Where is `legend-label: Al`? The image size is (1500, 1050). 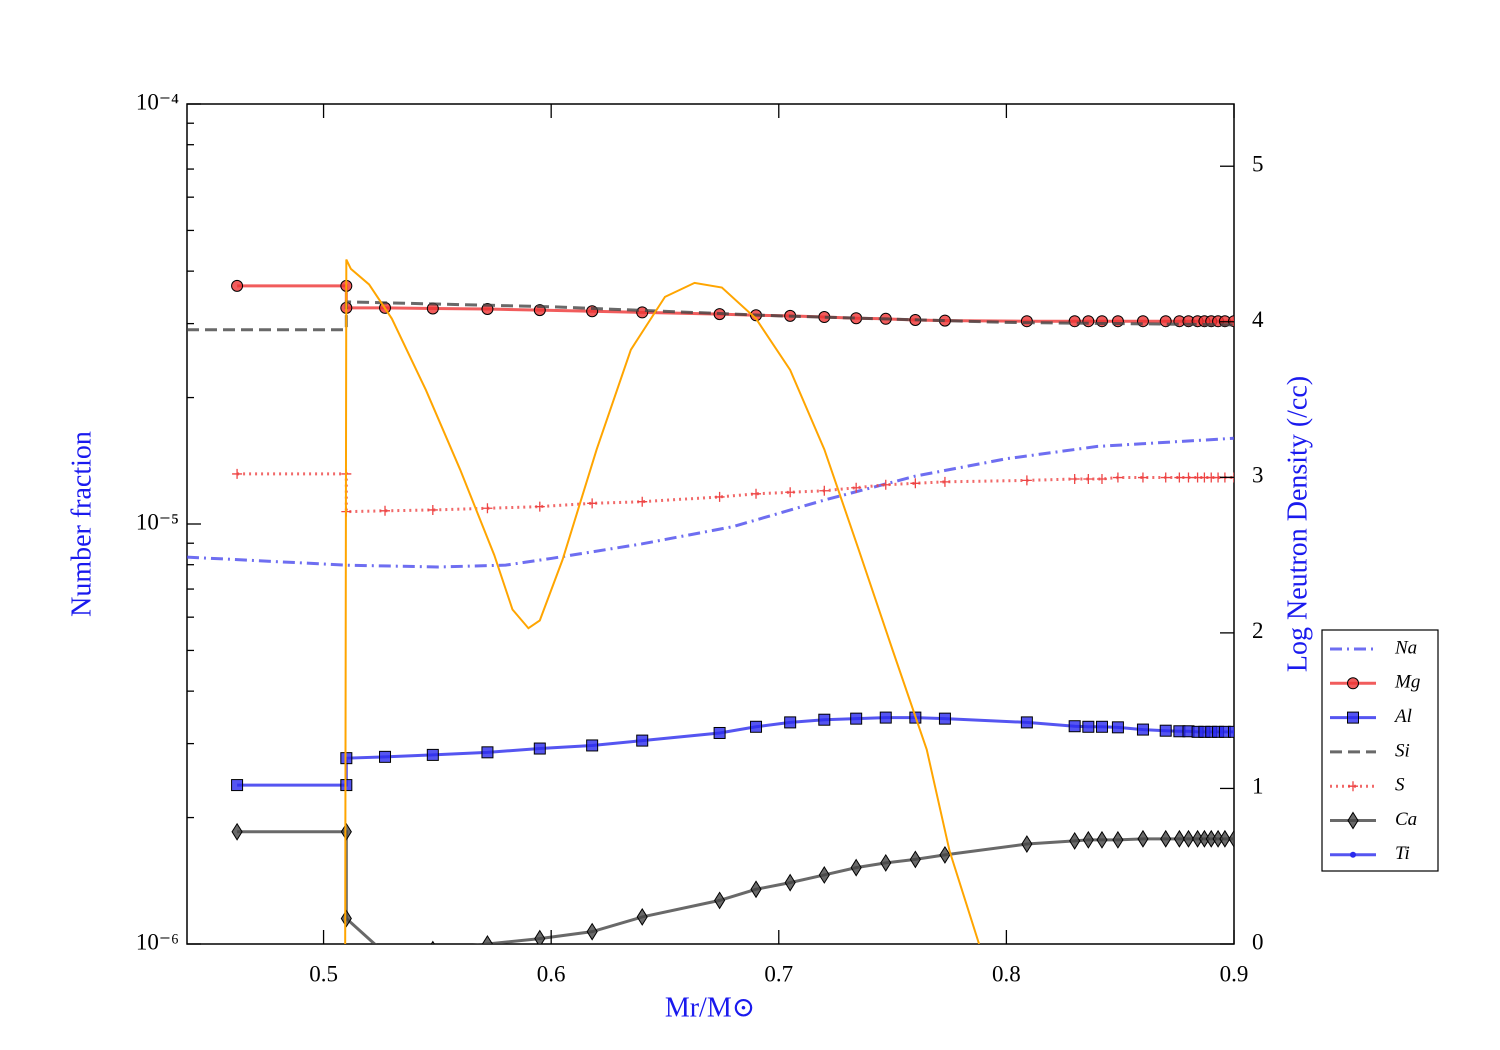
legend-label: Al is located at coordinates (1402, 716).